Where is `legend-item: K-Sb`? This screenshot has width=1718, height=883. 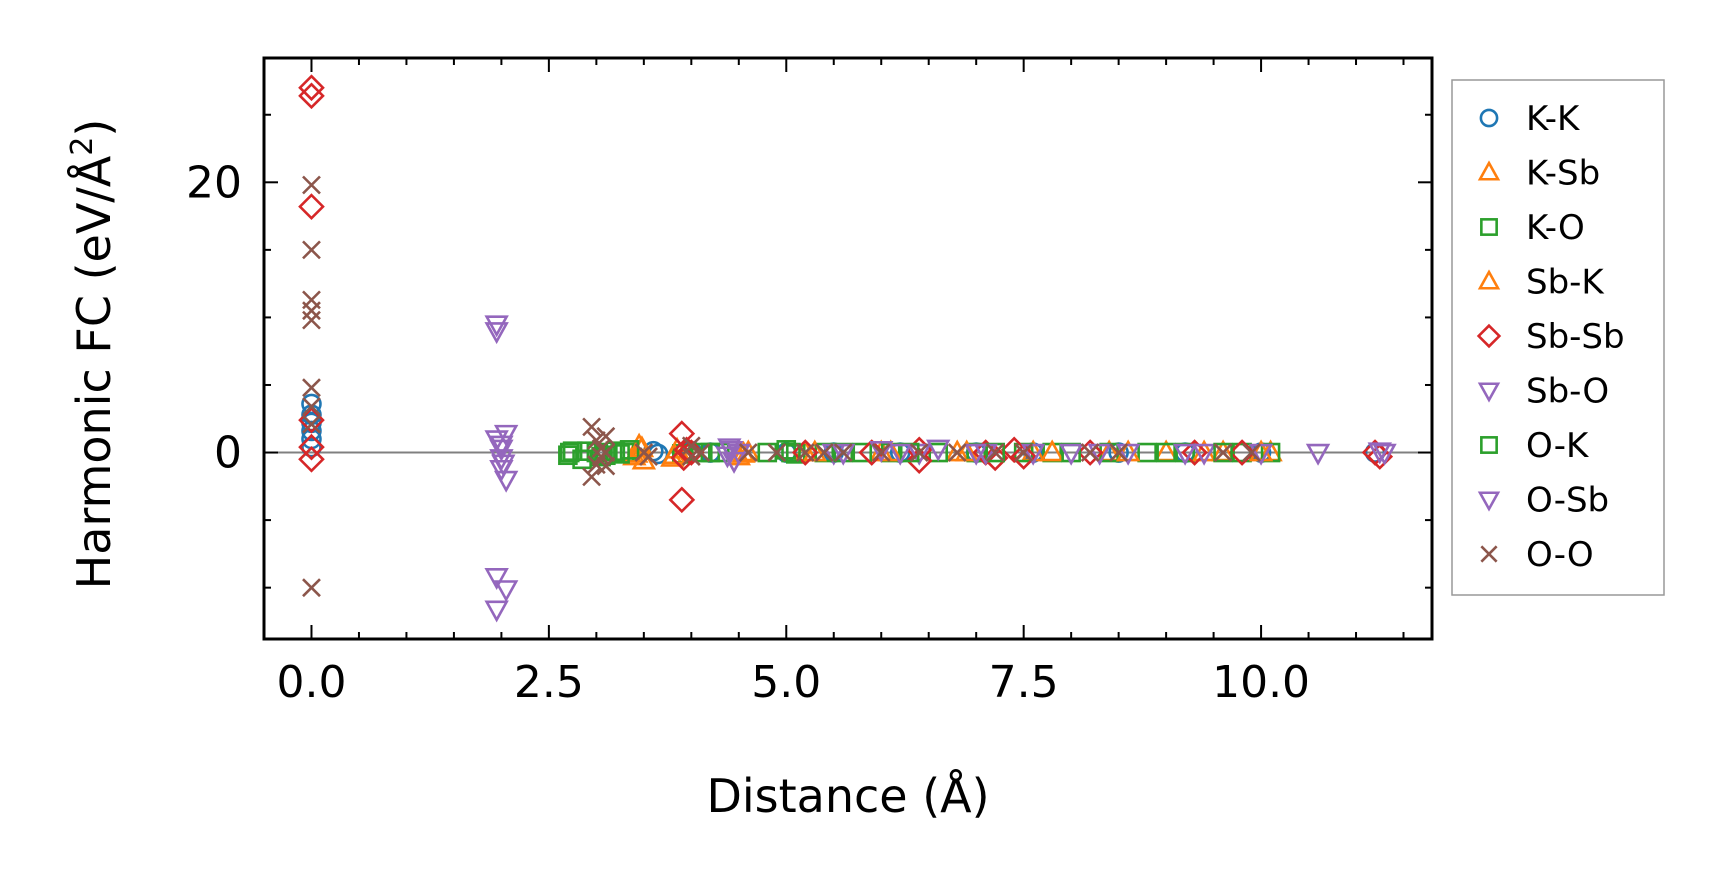
legend-item: K-Sb is located at coordinates (1538, 174).